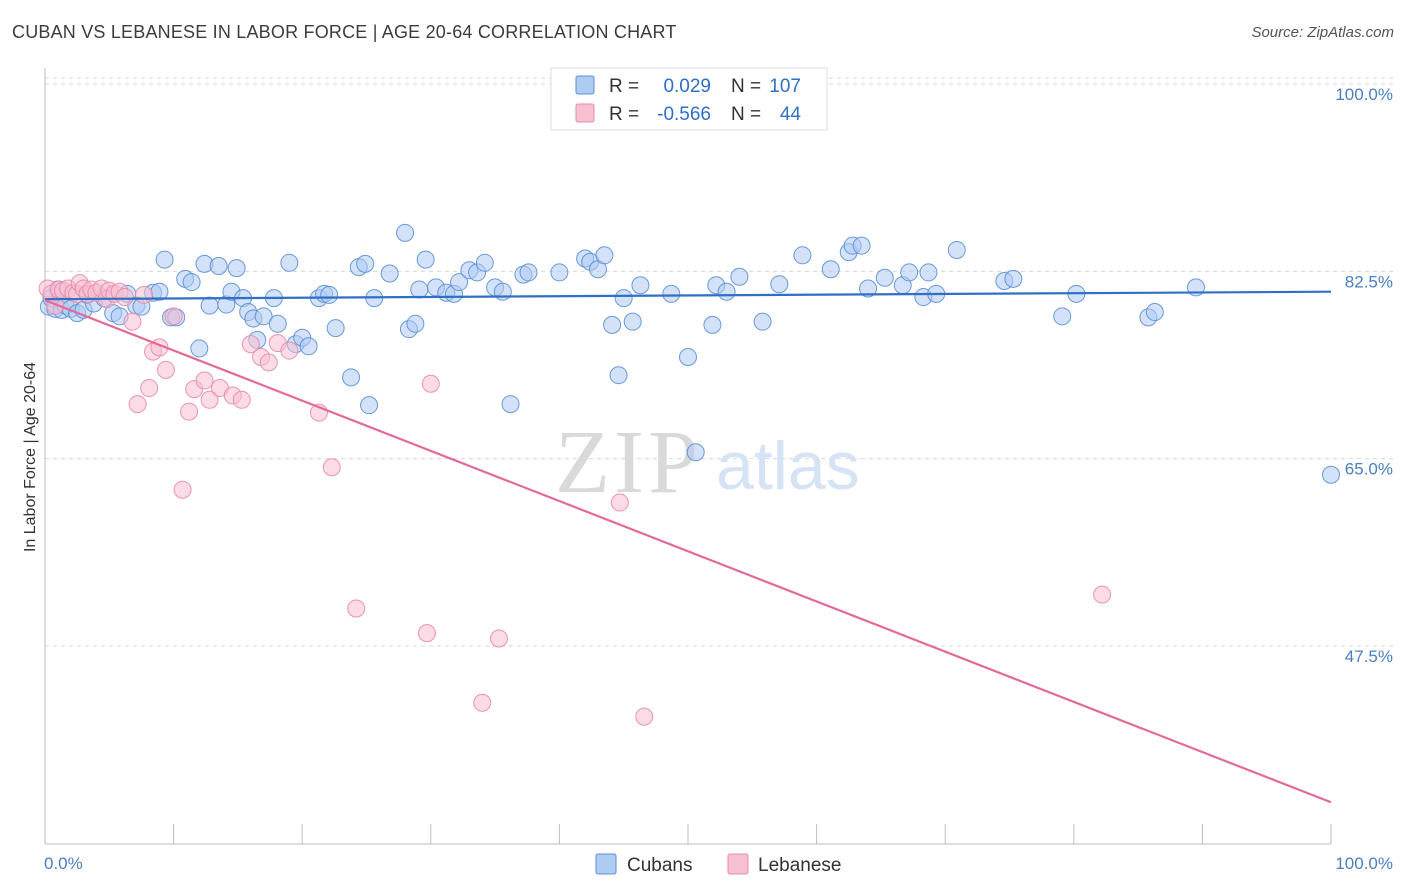 This screenshot has width=1406, height=892. Describe the element at coordinates (785, 86) in the screenshot. I see `legend-n-value-cubans: 107` at that location.